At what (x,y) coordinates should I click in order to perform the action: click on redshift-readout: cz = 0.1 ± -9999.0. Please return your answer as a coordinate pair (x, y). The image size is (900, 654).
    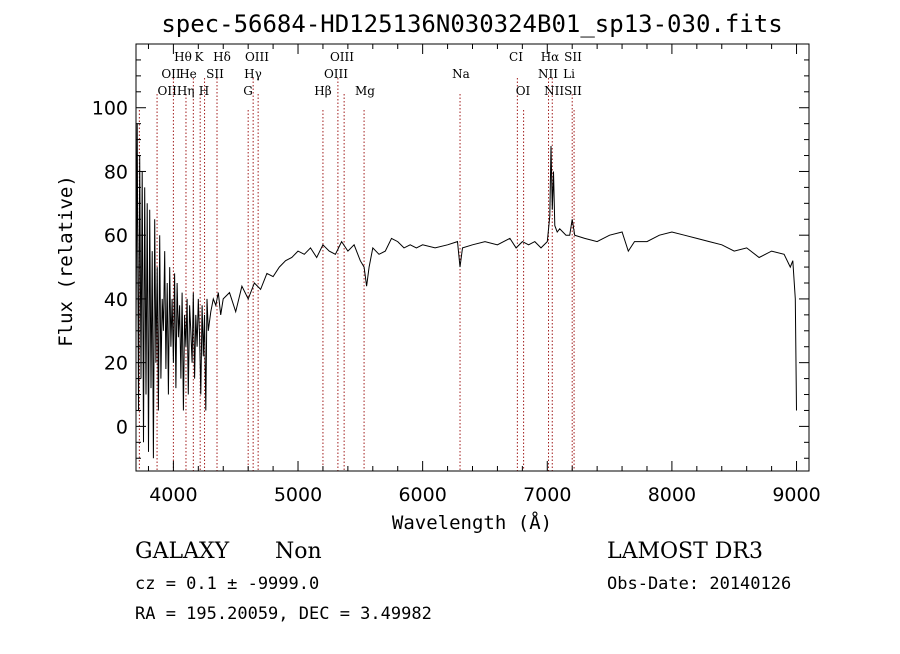
    Looking at the image, I should click on (227, 584).